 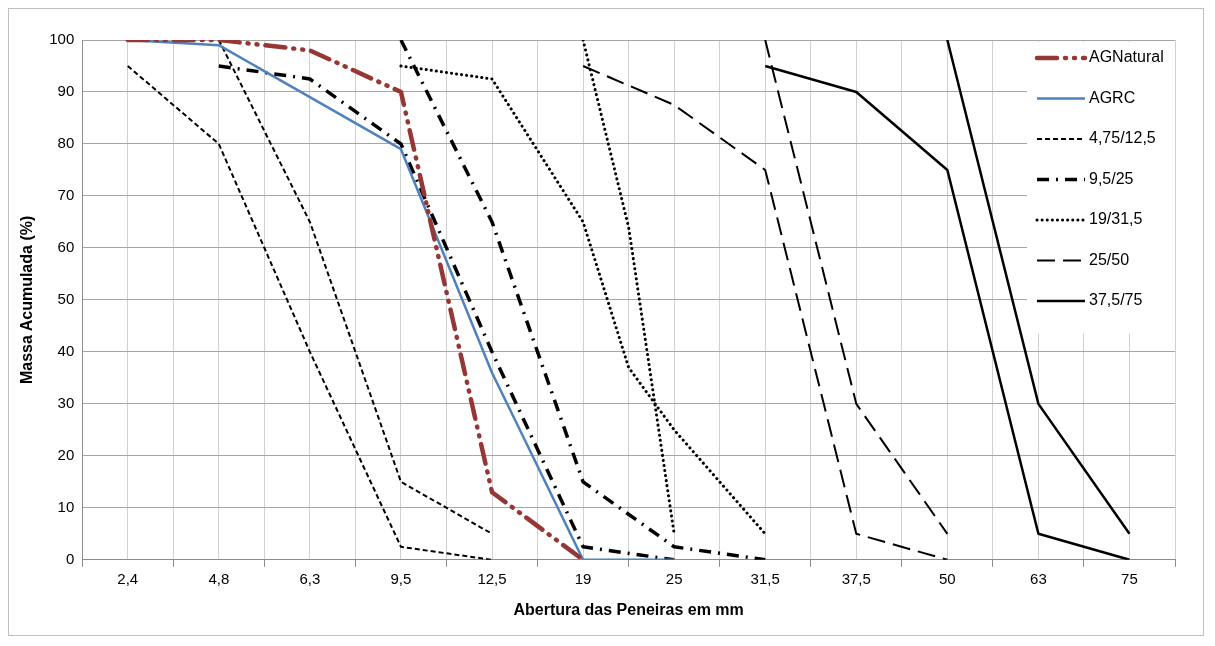 I want to click on legend-label: 9,5/25, so click(x=1111, y=178).